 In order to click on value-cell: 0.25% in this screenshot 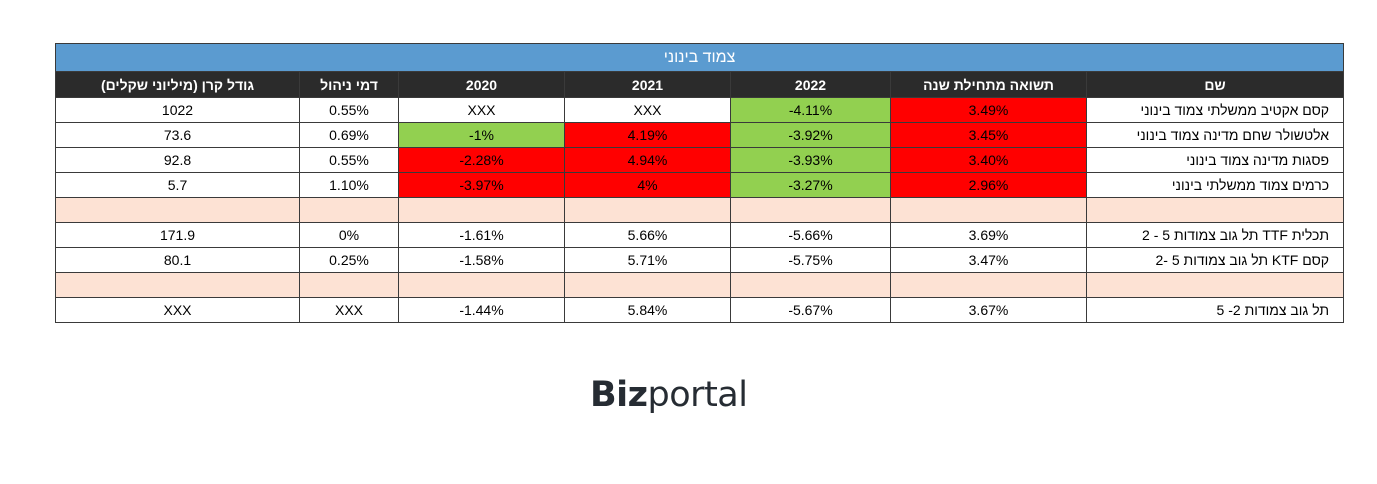, I will do `click(349, 260)`.